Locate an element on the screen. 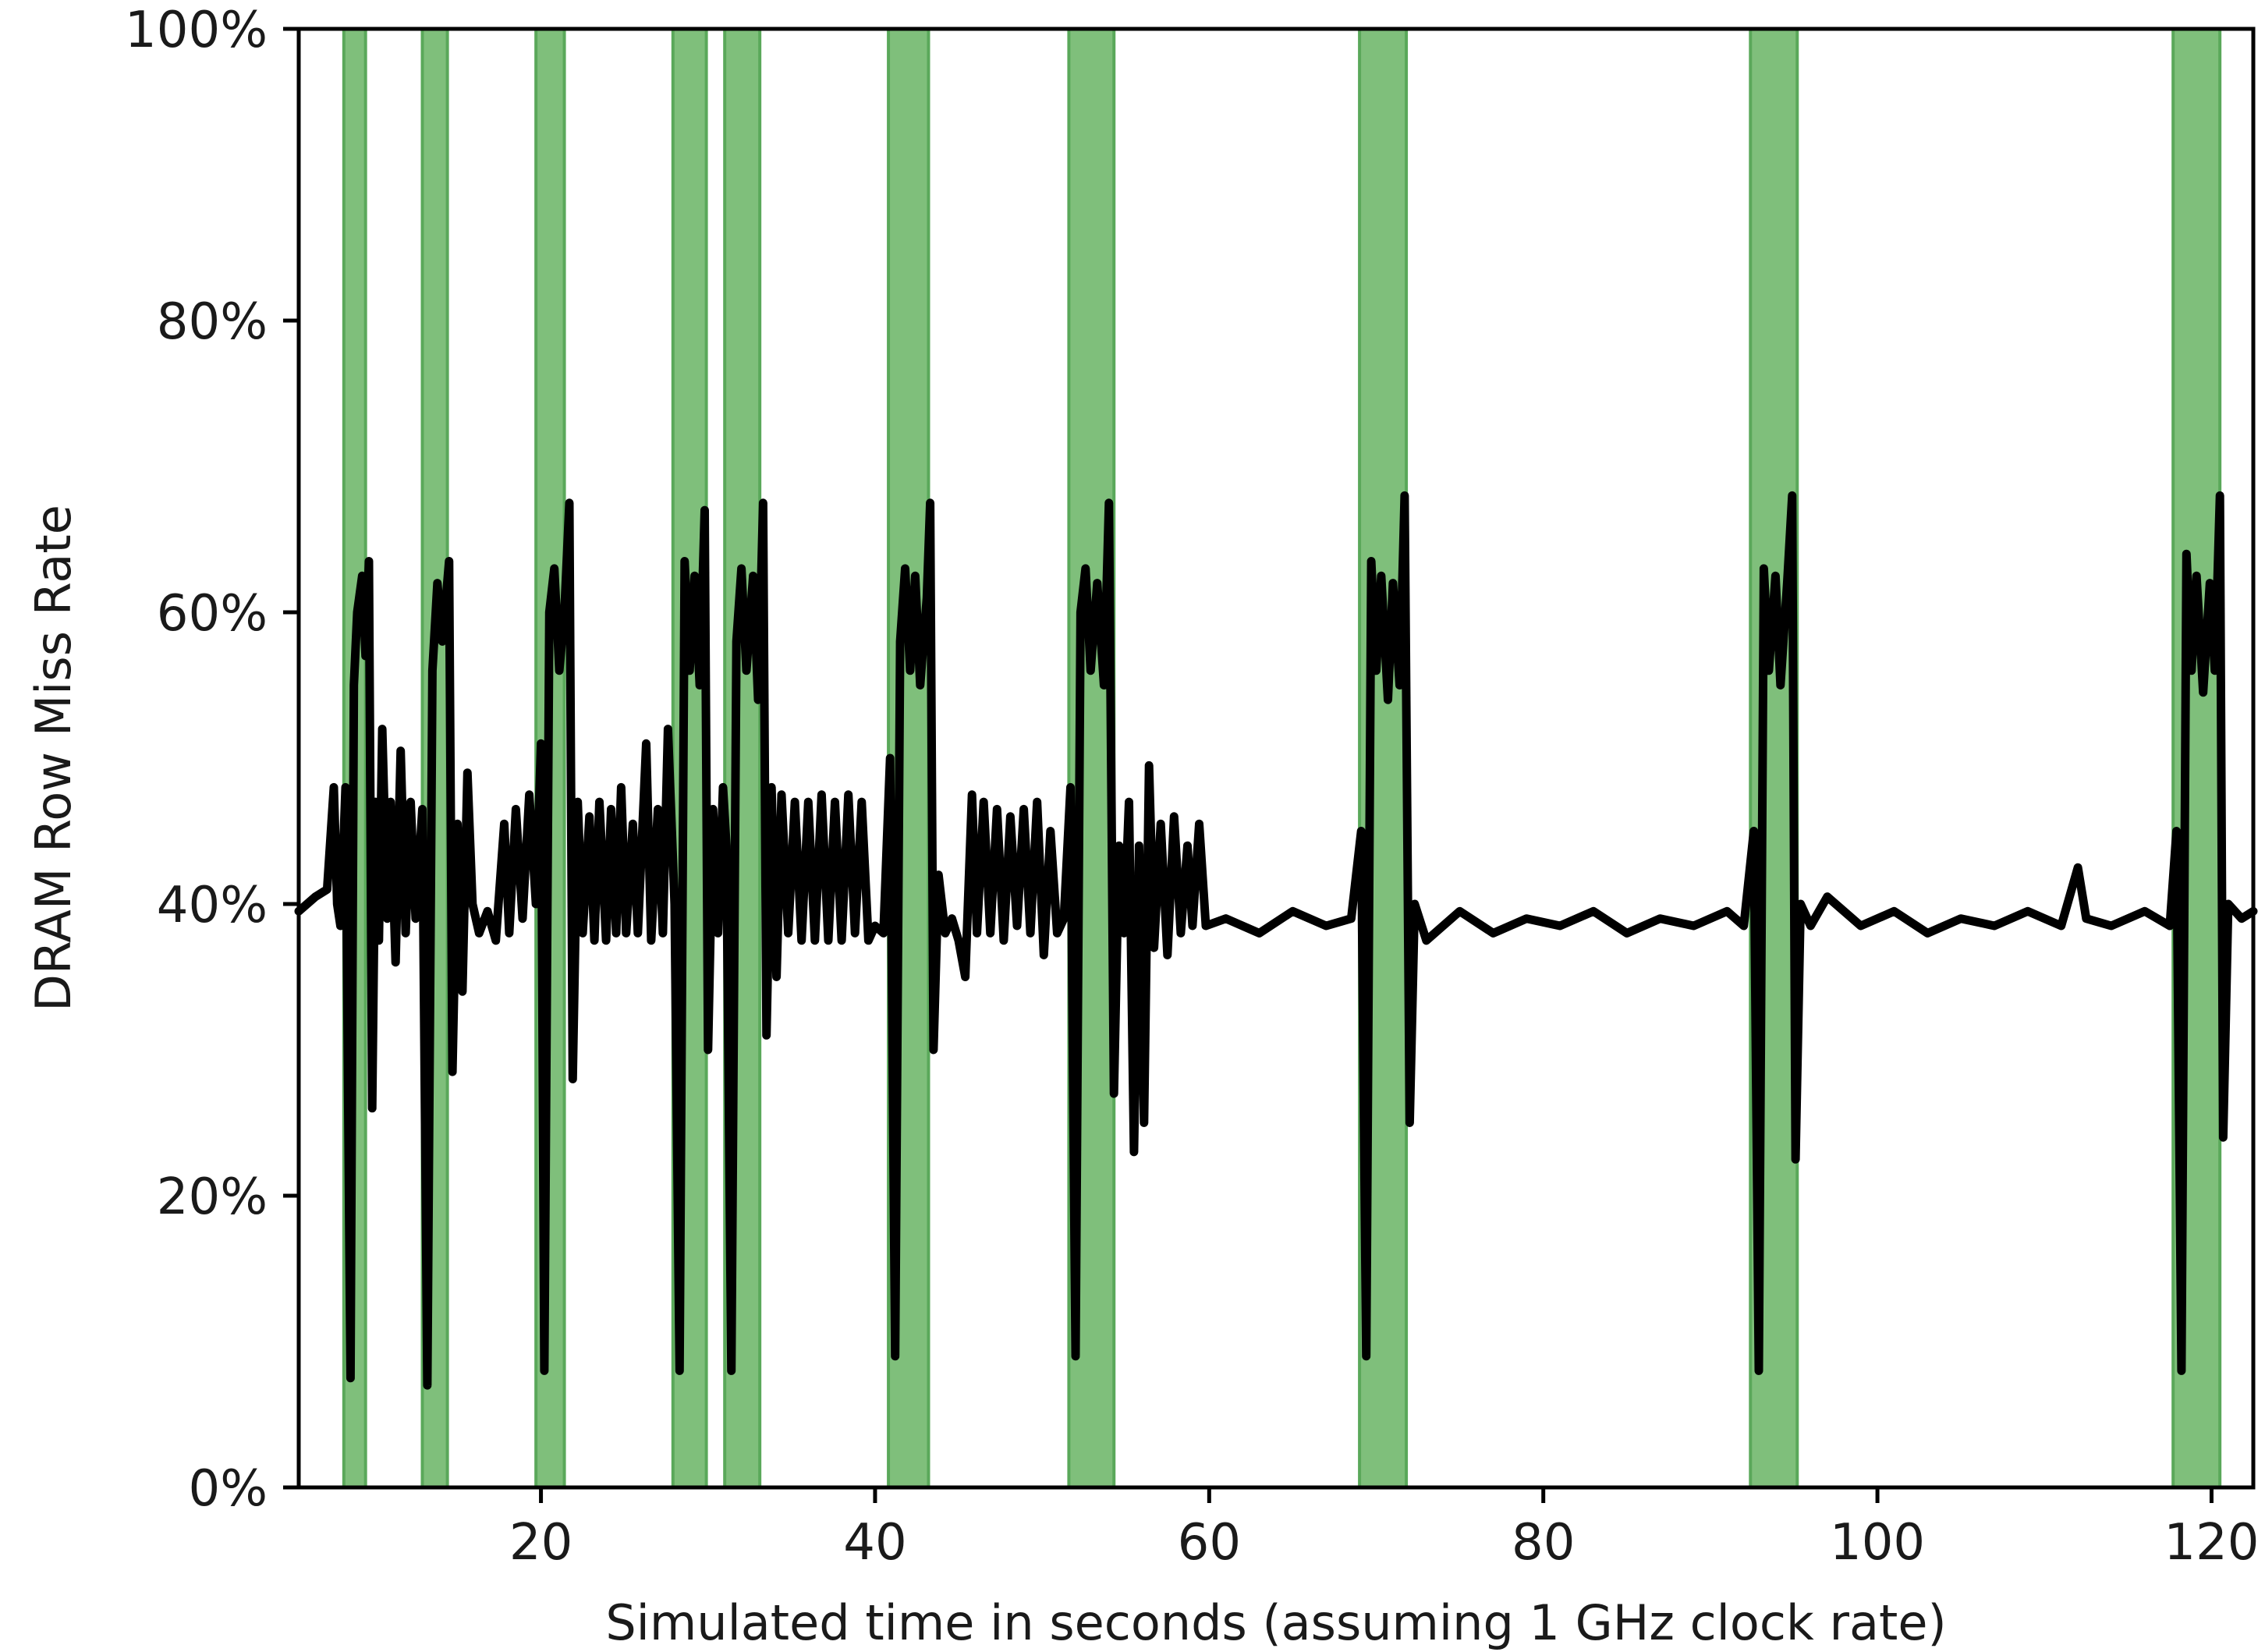 The width and height of the screenshot is (2265, 1652). x-tick-label: 40 is located at coordinates (874, 1543).